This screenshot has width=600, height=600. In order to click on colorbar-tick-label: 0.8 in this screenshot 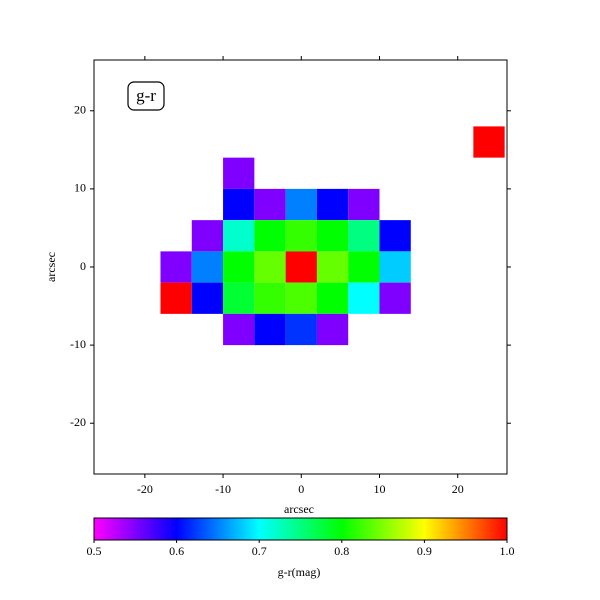, I will do `click(341, 551)`.